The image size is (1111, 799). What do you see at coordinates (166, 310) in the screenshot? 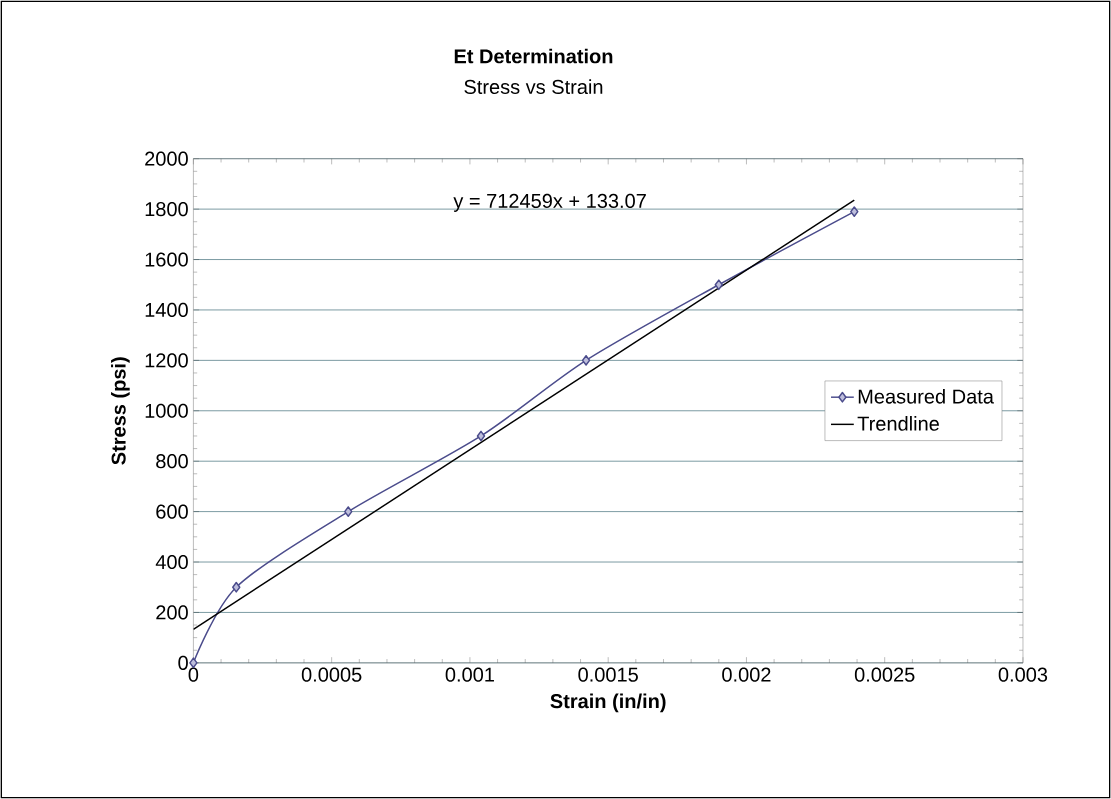
I see `y-tick-label: 1400` at bounding box center [166, 310].